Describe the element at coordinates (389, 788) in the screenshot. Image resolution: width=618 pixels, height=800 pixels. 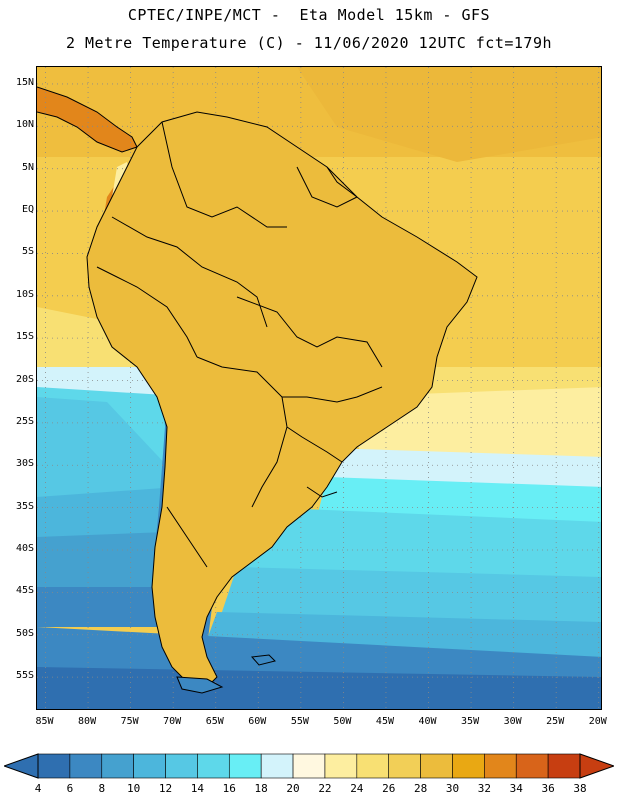
I see `colorbar-label: 26` at that location.